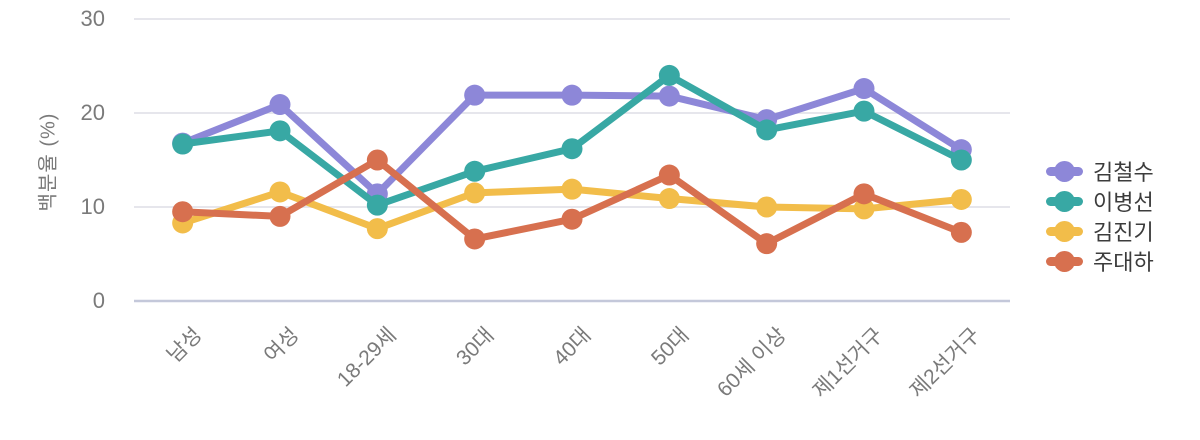 This screenshot has height=440, width=1200. What do you see at coordinates (280, 216) in the screenshot?
I see `data-point-주대하-여성` at bounding box center [280, 216].